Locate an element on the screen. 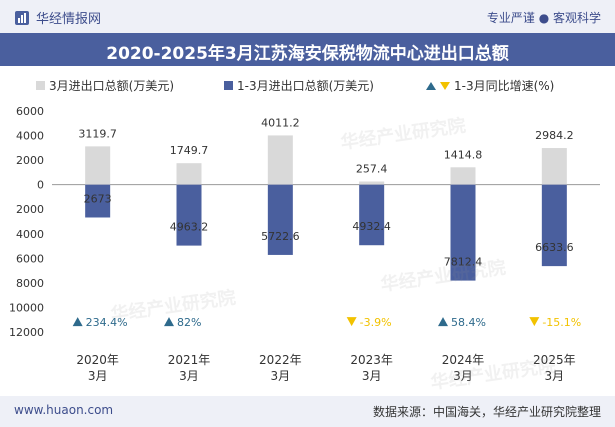 This screenshot has height=427, width=615. data-label-march: 1749.7 is located at coordinates (189, 150).